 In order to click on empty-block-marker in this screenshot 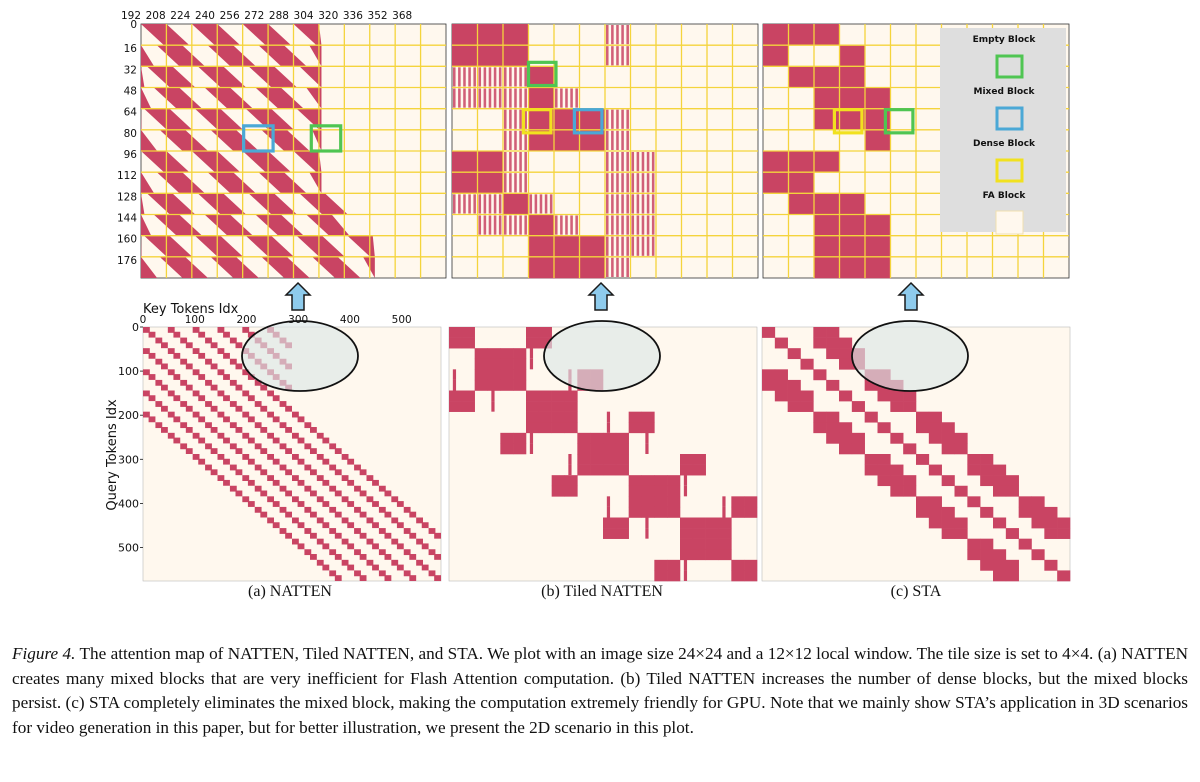, I will do `click(542, 74)`.